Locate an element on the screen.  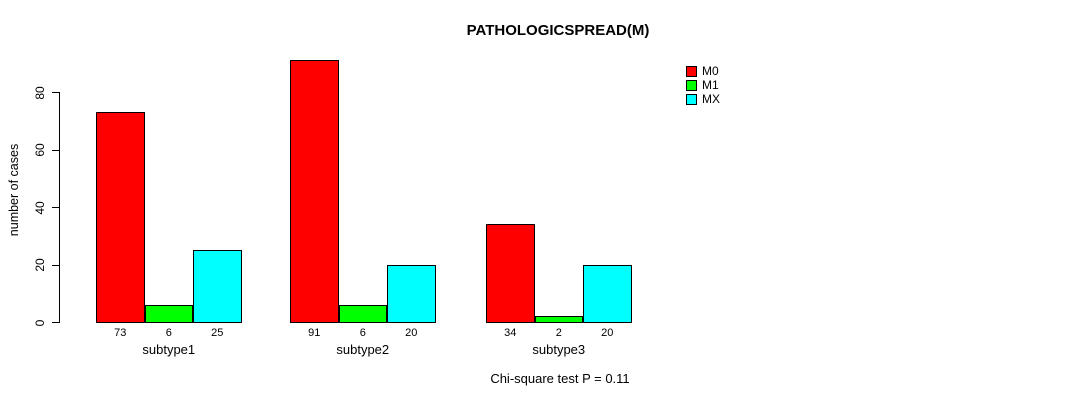
y-tick-label: 20 is located at coordinates (40, 265).